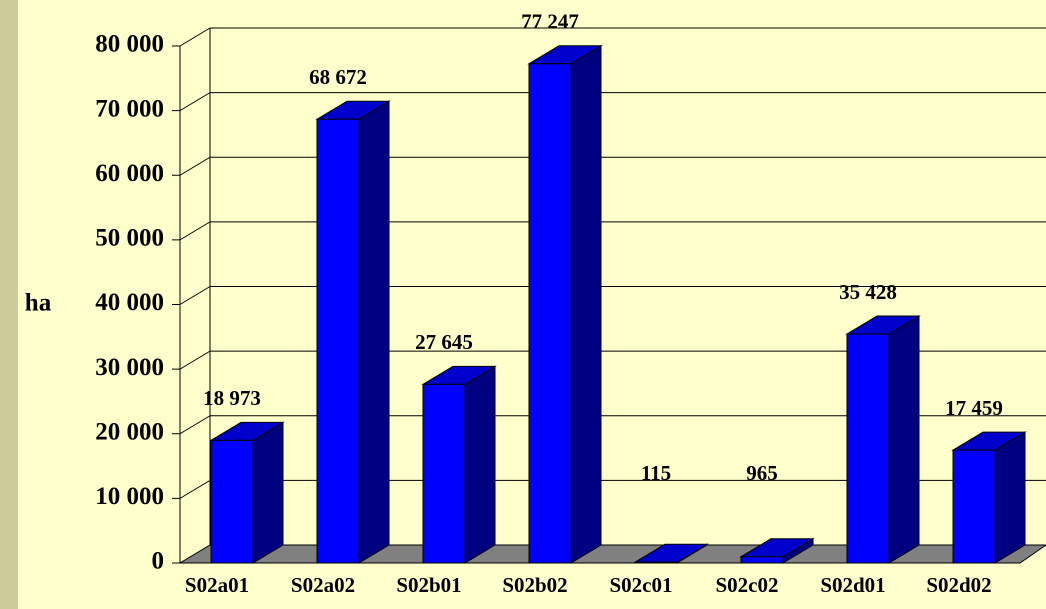 The width and height of the screenshot is (1046, 609). Describe the element at coordinates (9, 304) in the screenshot. I see `side-strip` at that location.